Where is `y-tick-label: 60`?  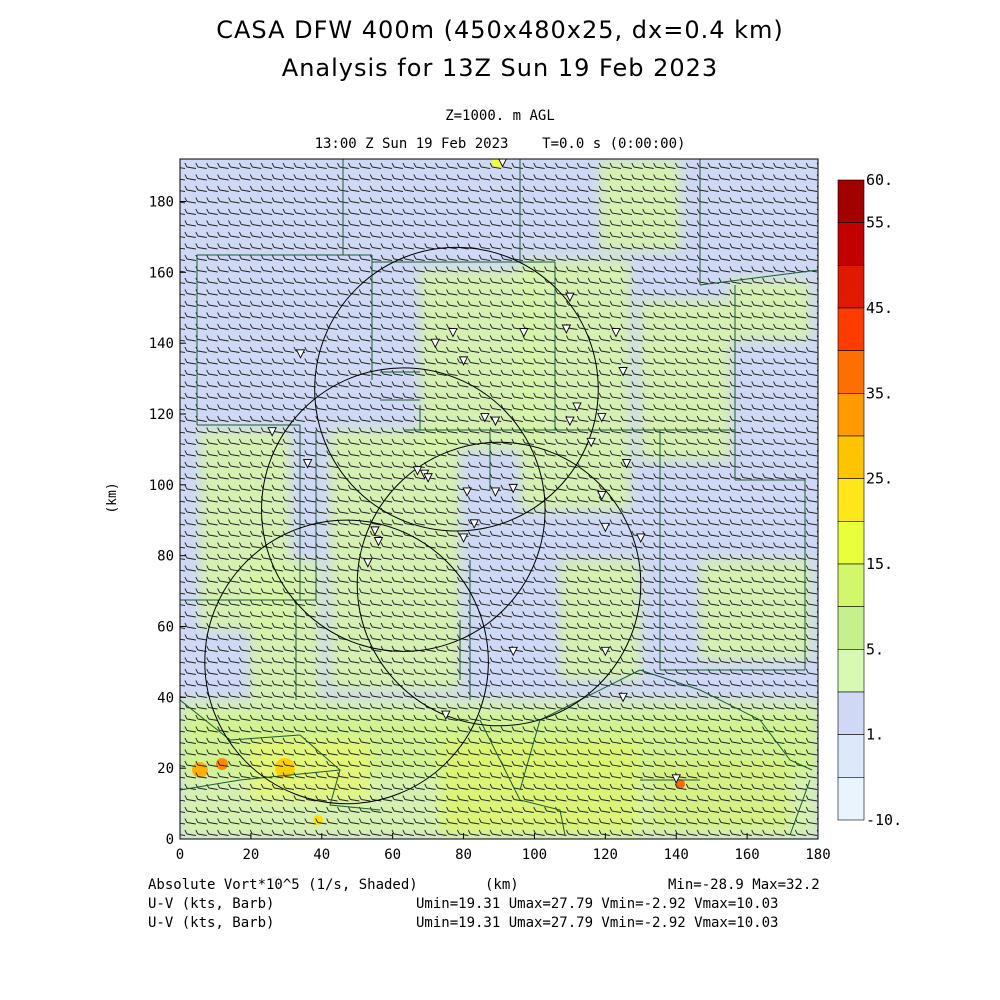 y-tick-label: 60 is located at coordinates (165, 628).